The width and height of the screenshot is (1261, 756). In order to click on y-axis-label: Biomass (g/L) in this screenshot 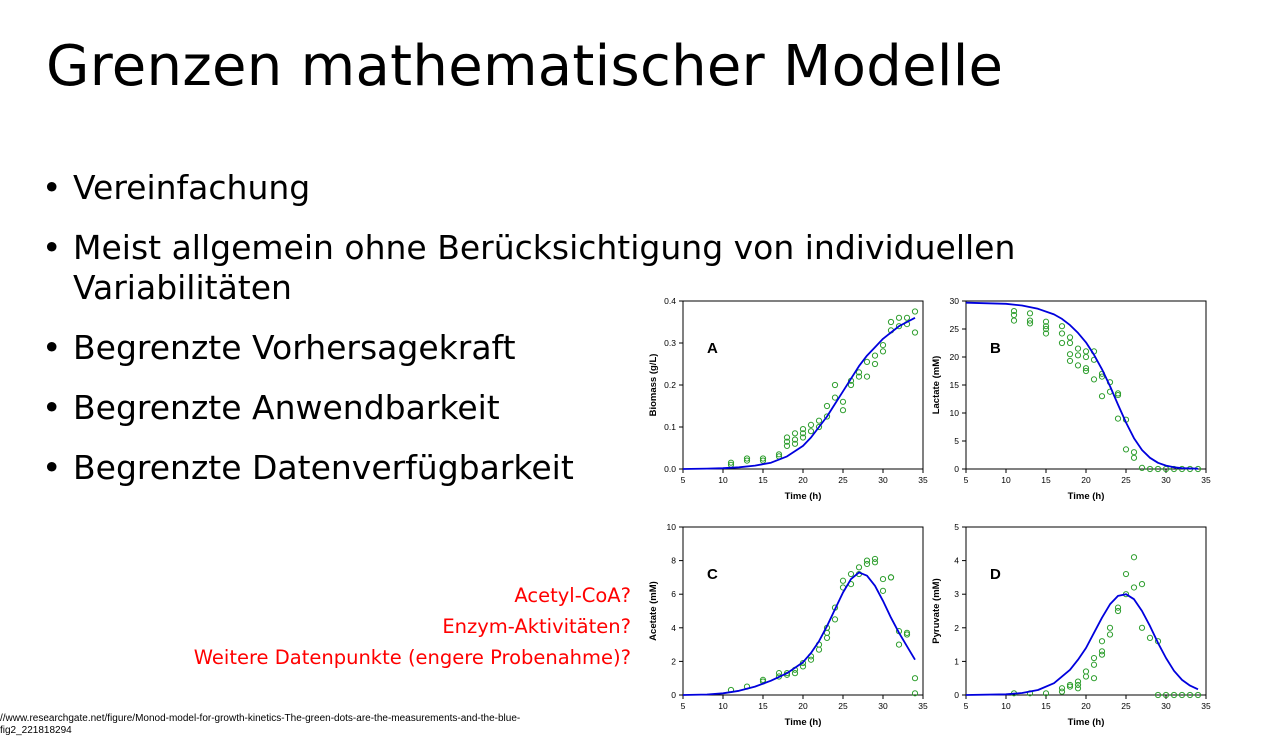, I will do `click(653, 385)`.